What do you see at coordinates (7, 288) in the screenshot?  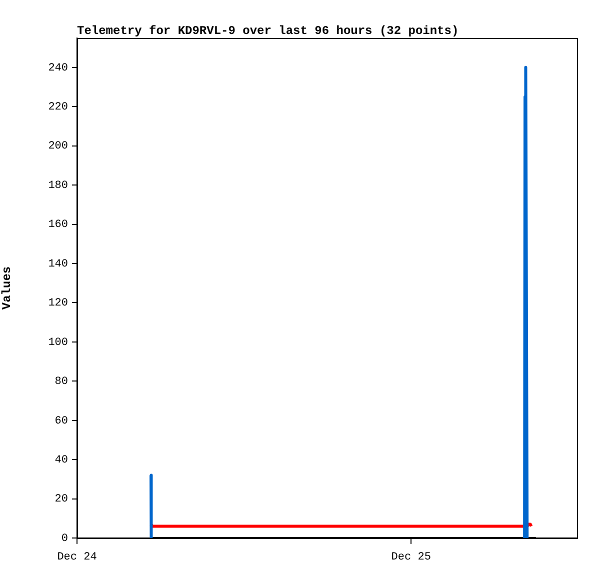 I see `y-axis-title: Values` at bounding box center [7, 288].